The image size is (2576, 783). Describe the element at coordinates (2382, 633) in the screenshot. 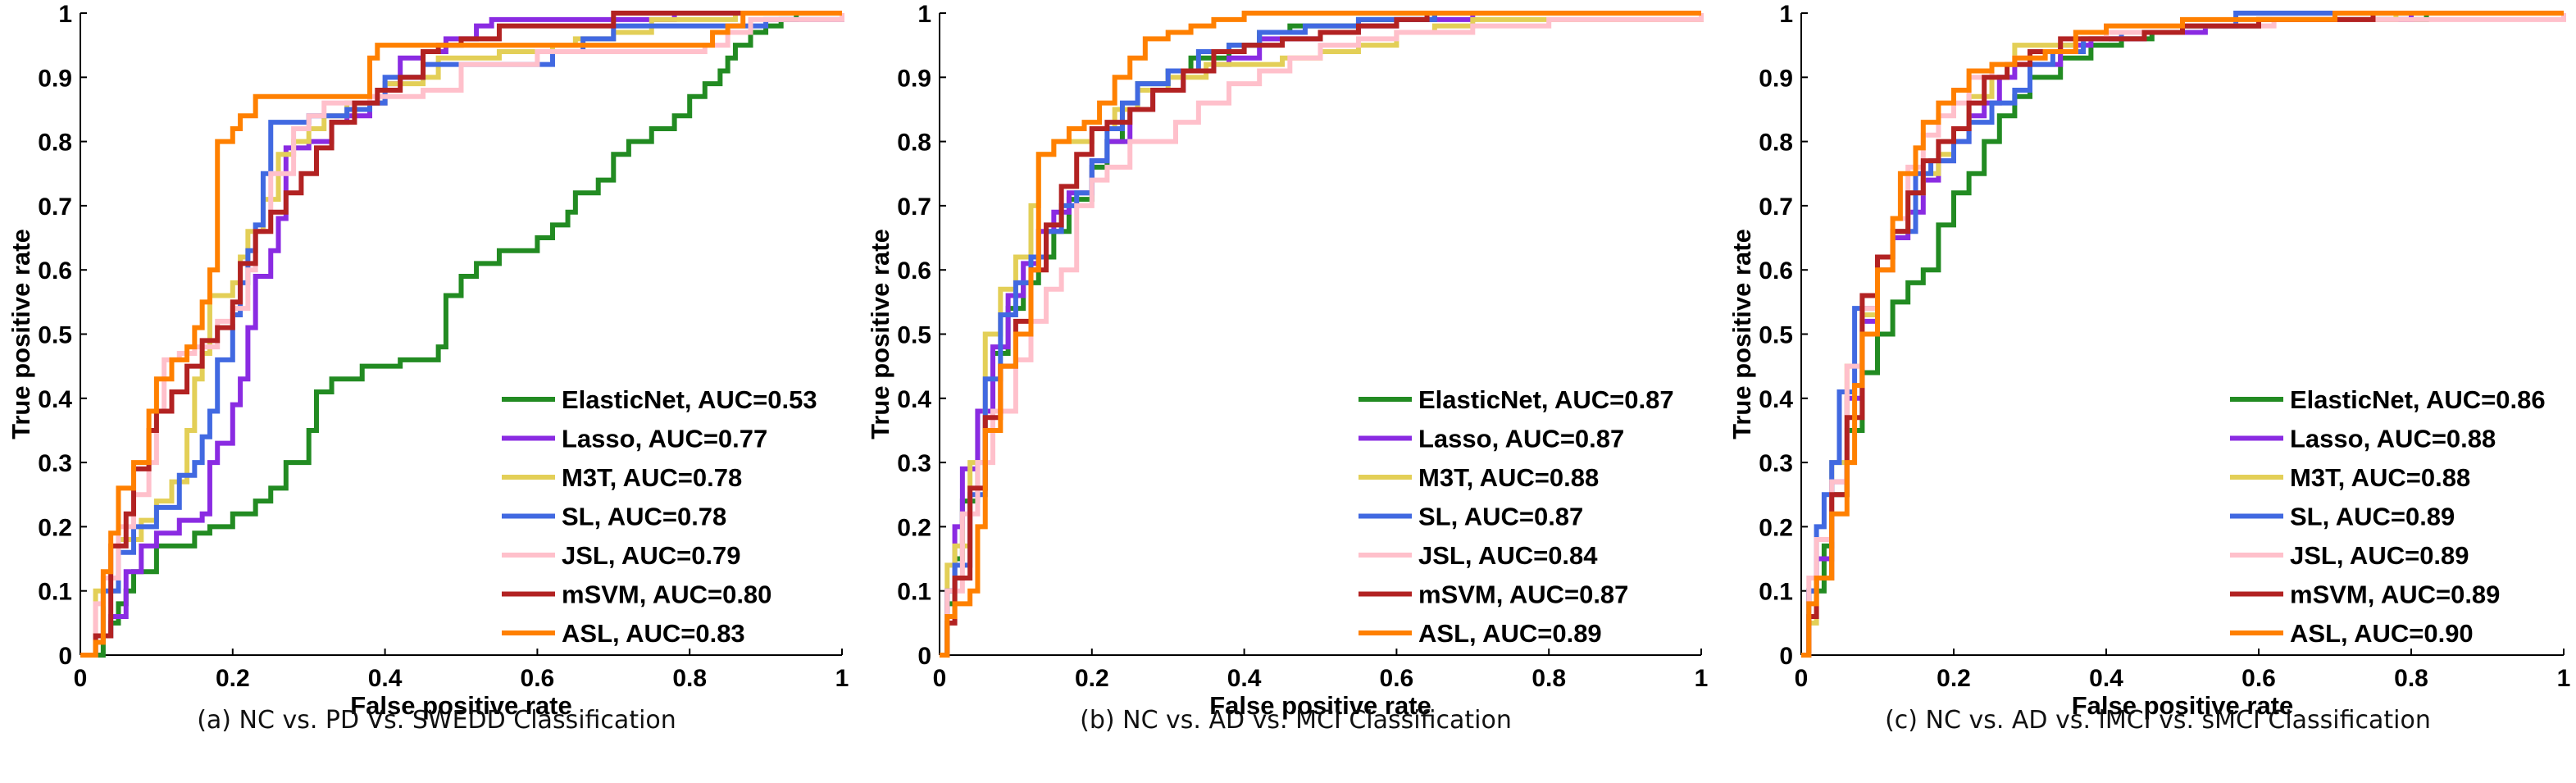

I see `legend-label: ASL, AUC=0.90` at that location.